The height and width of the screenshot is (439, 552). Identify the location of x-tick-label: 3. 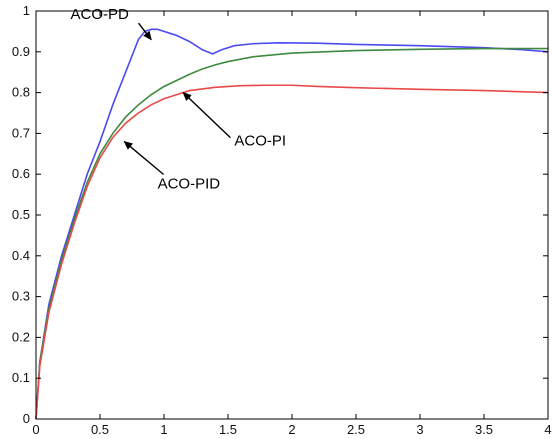
(419, 429).